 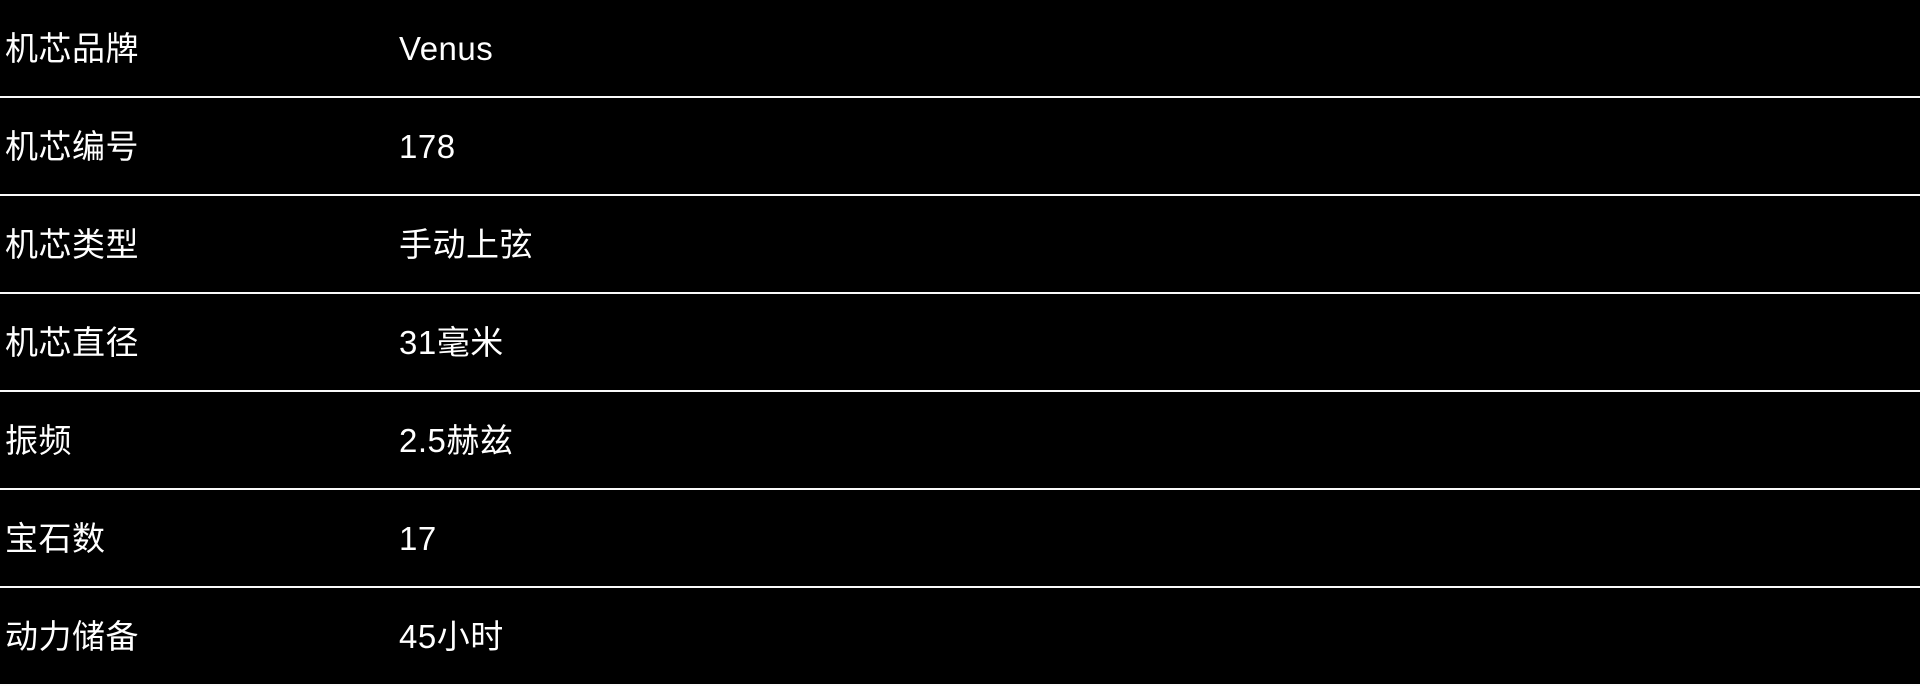 What do you see at coordinates (72, 244) in the screenshot?
I see `spec-label: 机芯类型` at bounding box center [72, 244].